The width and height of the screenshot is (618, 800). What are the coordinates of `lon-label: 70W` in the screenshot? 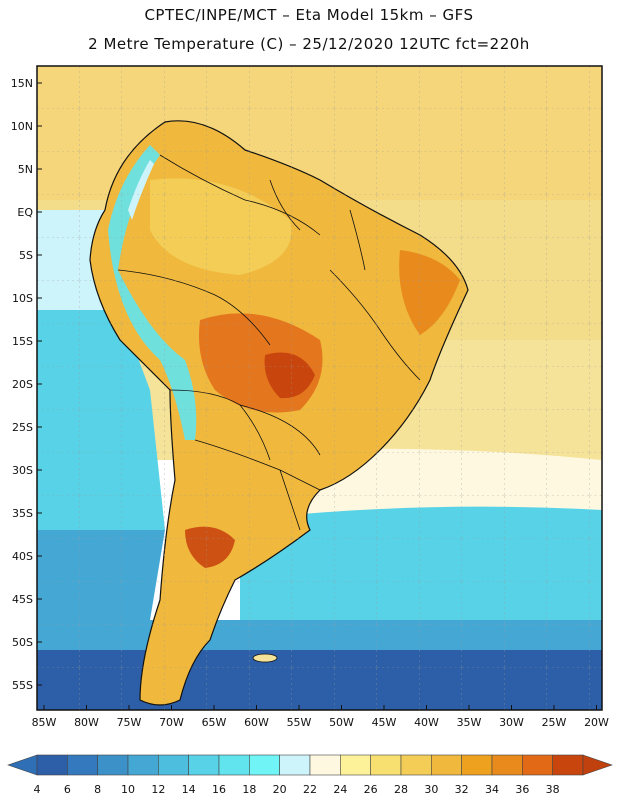 It's located at (171, 722).